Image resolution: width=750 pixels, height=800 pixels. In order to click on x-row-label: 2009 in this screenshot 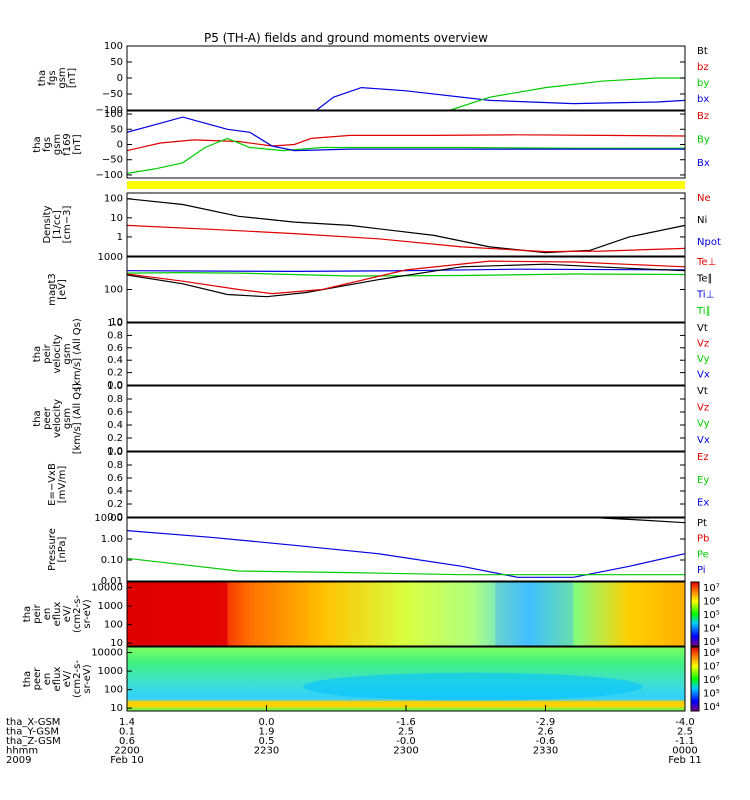, I will do `click(18, 760)`.